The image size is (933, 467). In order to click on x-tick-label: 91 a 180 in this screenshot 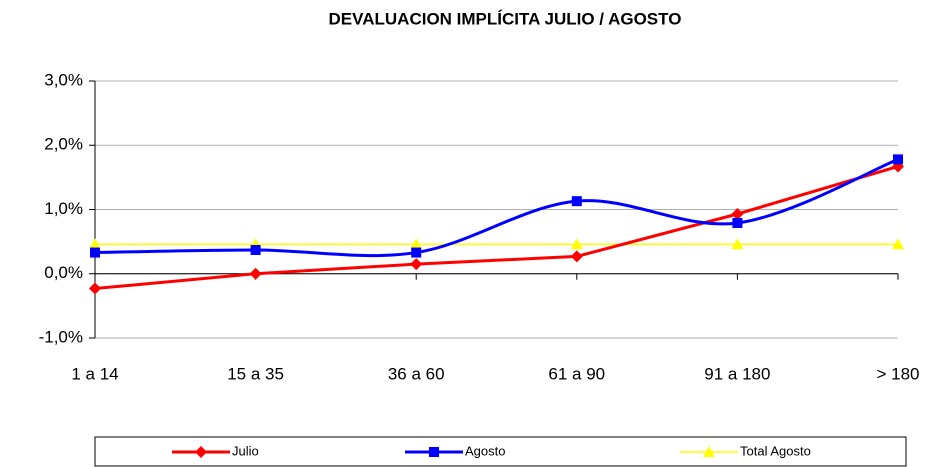, I will do `click(737, 373)`.